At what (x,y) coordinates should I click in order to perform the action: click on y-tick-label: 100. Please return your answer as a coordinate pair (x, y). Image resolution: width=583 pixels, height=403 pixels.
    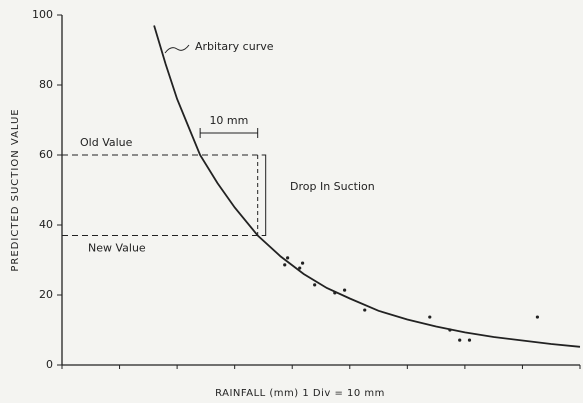
    Looking at the image, I should click on (42, 14).